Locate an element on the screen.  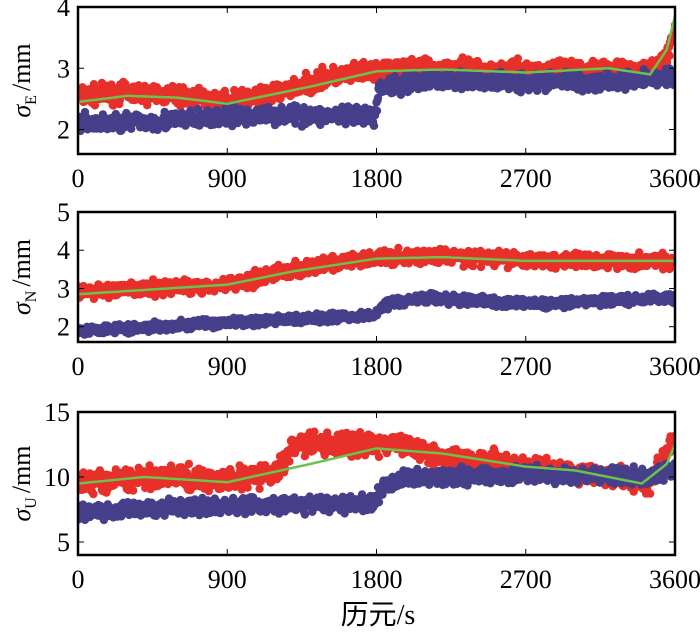
y-tick-label: 5 is located at coordinates (63, 212).